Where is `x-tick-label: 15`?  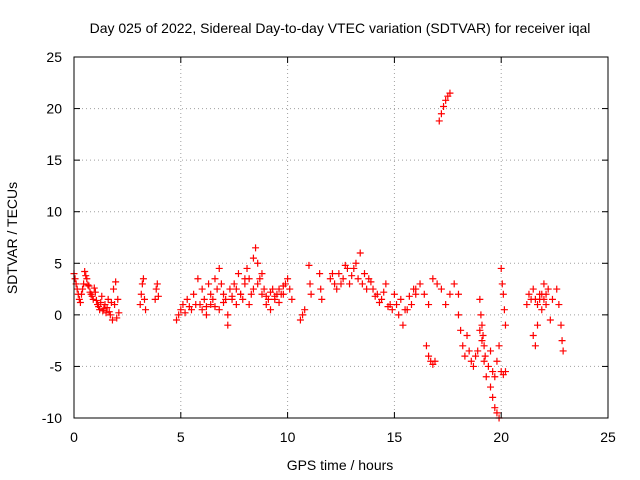 x-tick-label: 15 is located at coordinates (395, 437).